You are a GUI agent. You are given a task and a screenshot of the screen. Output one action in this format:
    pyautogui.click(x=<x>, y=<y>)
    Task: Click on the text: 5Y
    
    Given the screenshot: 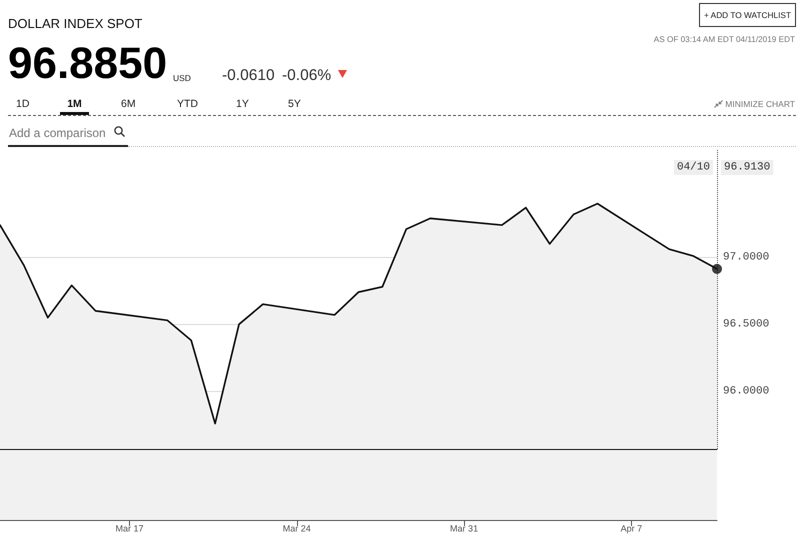 What is the action you would take?
    pyautogui.click(x=294, y=104)
    